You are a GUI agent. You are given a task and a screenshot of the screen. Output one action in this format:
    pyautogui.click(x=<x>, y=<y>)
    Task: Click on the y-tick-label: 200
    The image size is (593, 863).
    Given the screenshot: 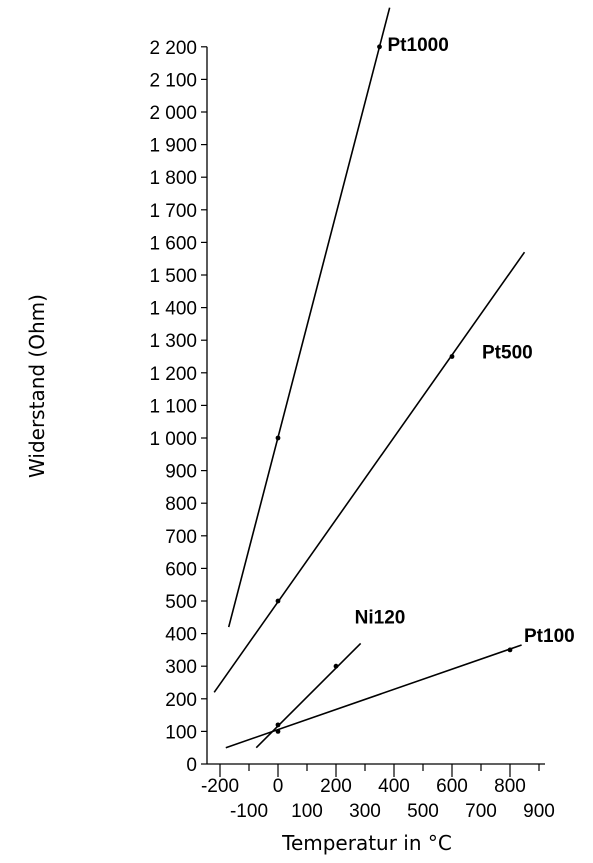 What is the action you would take?
    pyautogui.click(x=181, y=700)
    